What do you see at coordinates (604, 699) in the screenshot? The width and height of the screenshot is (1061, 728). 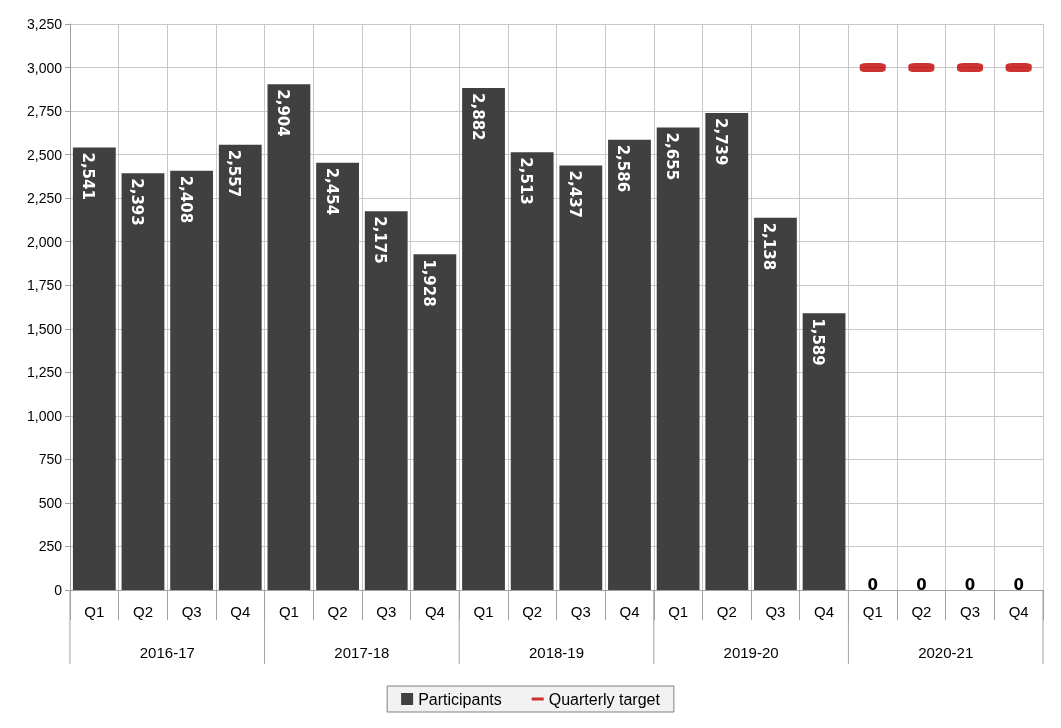 I see `legend-label: Quarterly target` at bounding box center [604, 699].